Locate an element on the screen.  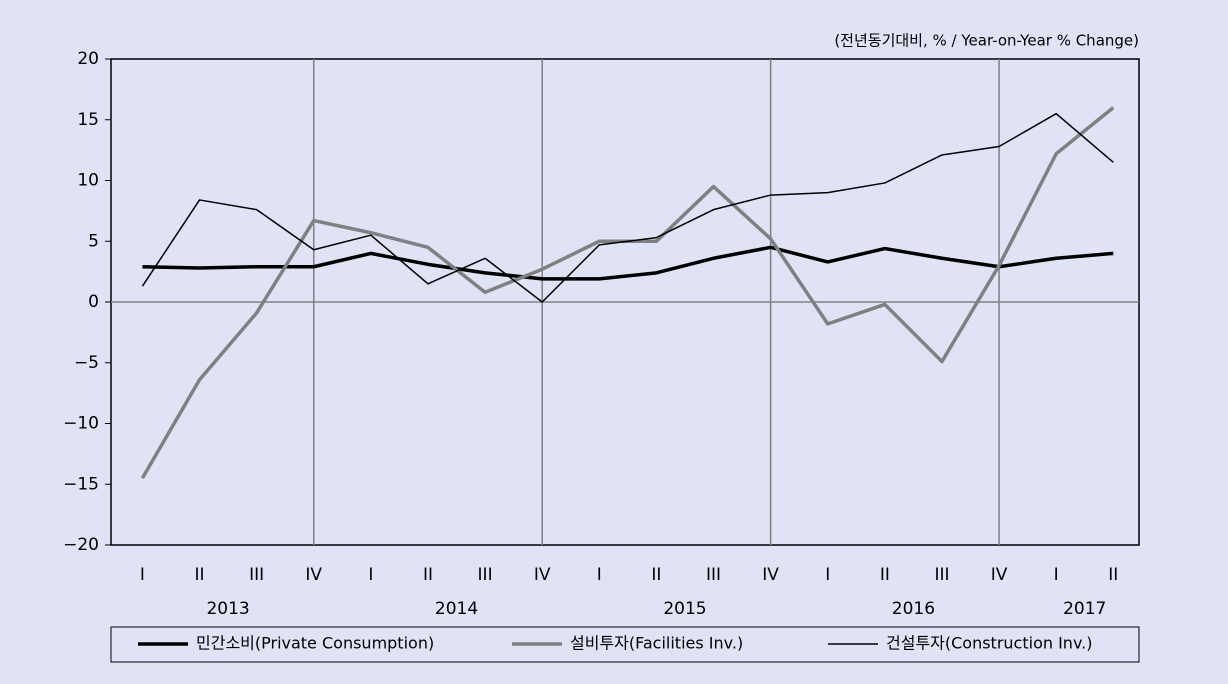
legend-label: 설비투자(Facilities Inv.) is located at coordinates (656, 643).